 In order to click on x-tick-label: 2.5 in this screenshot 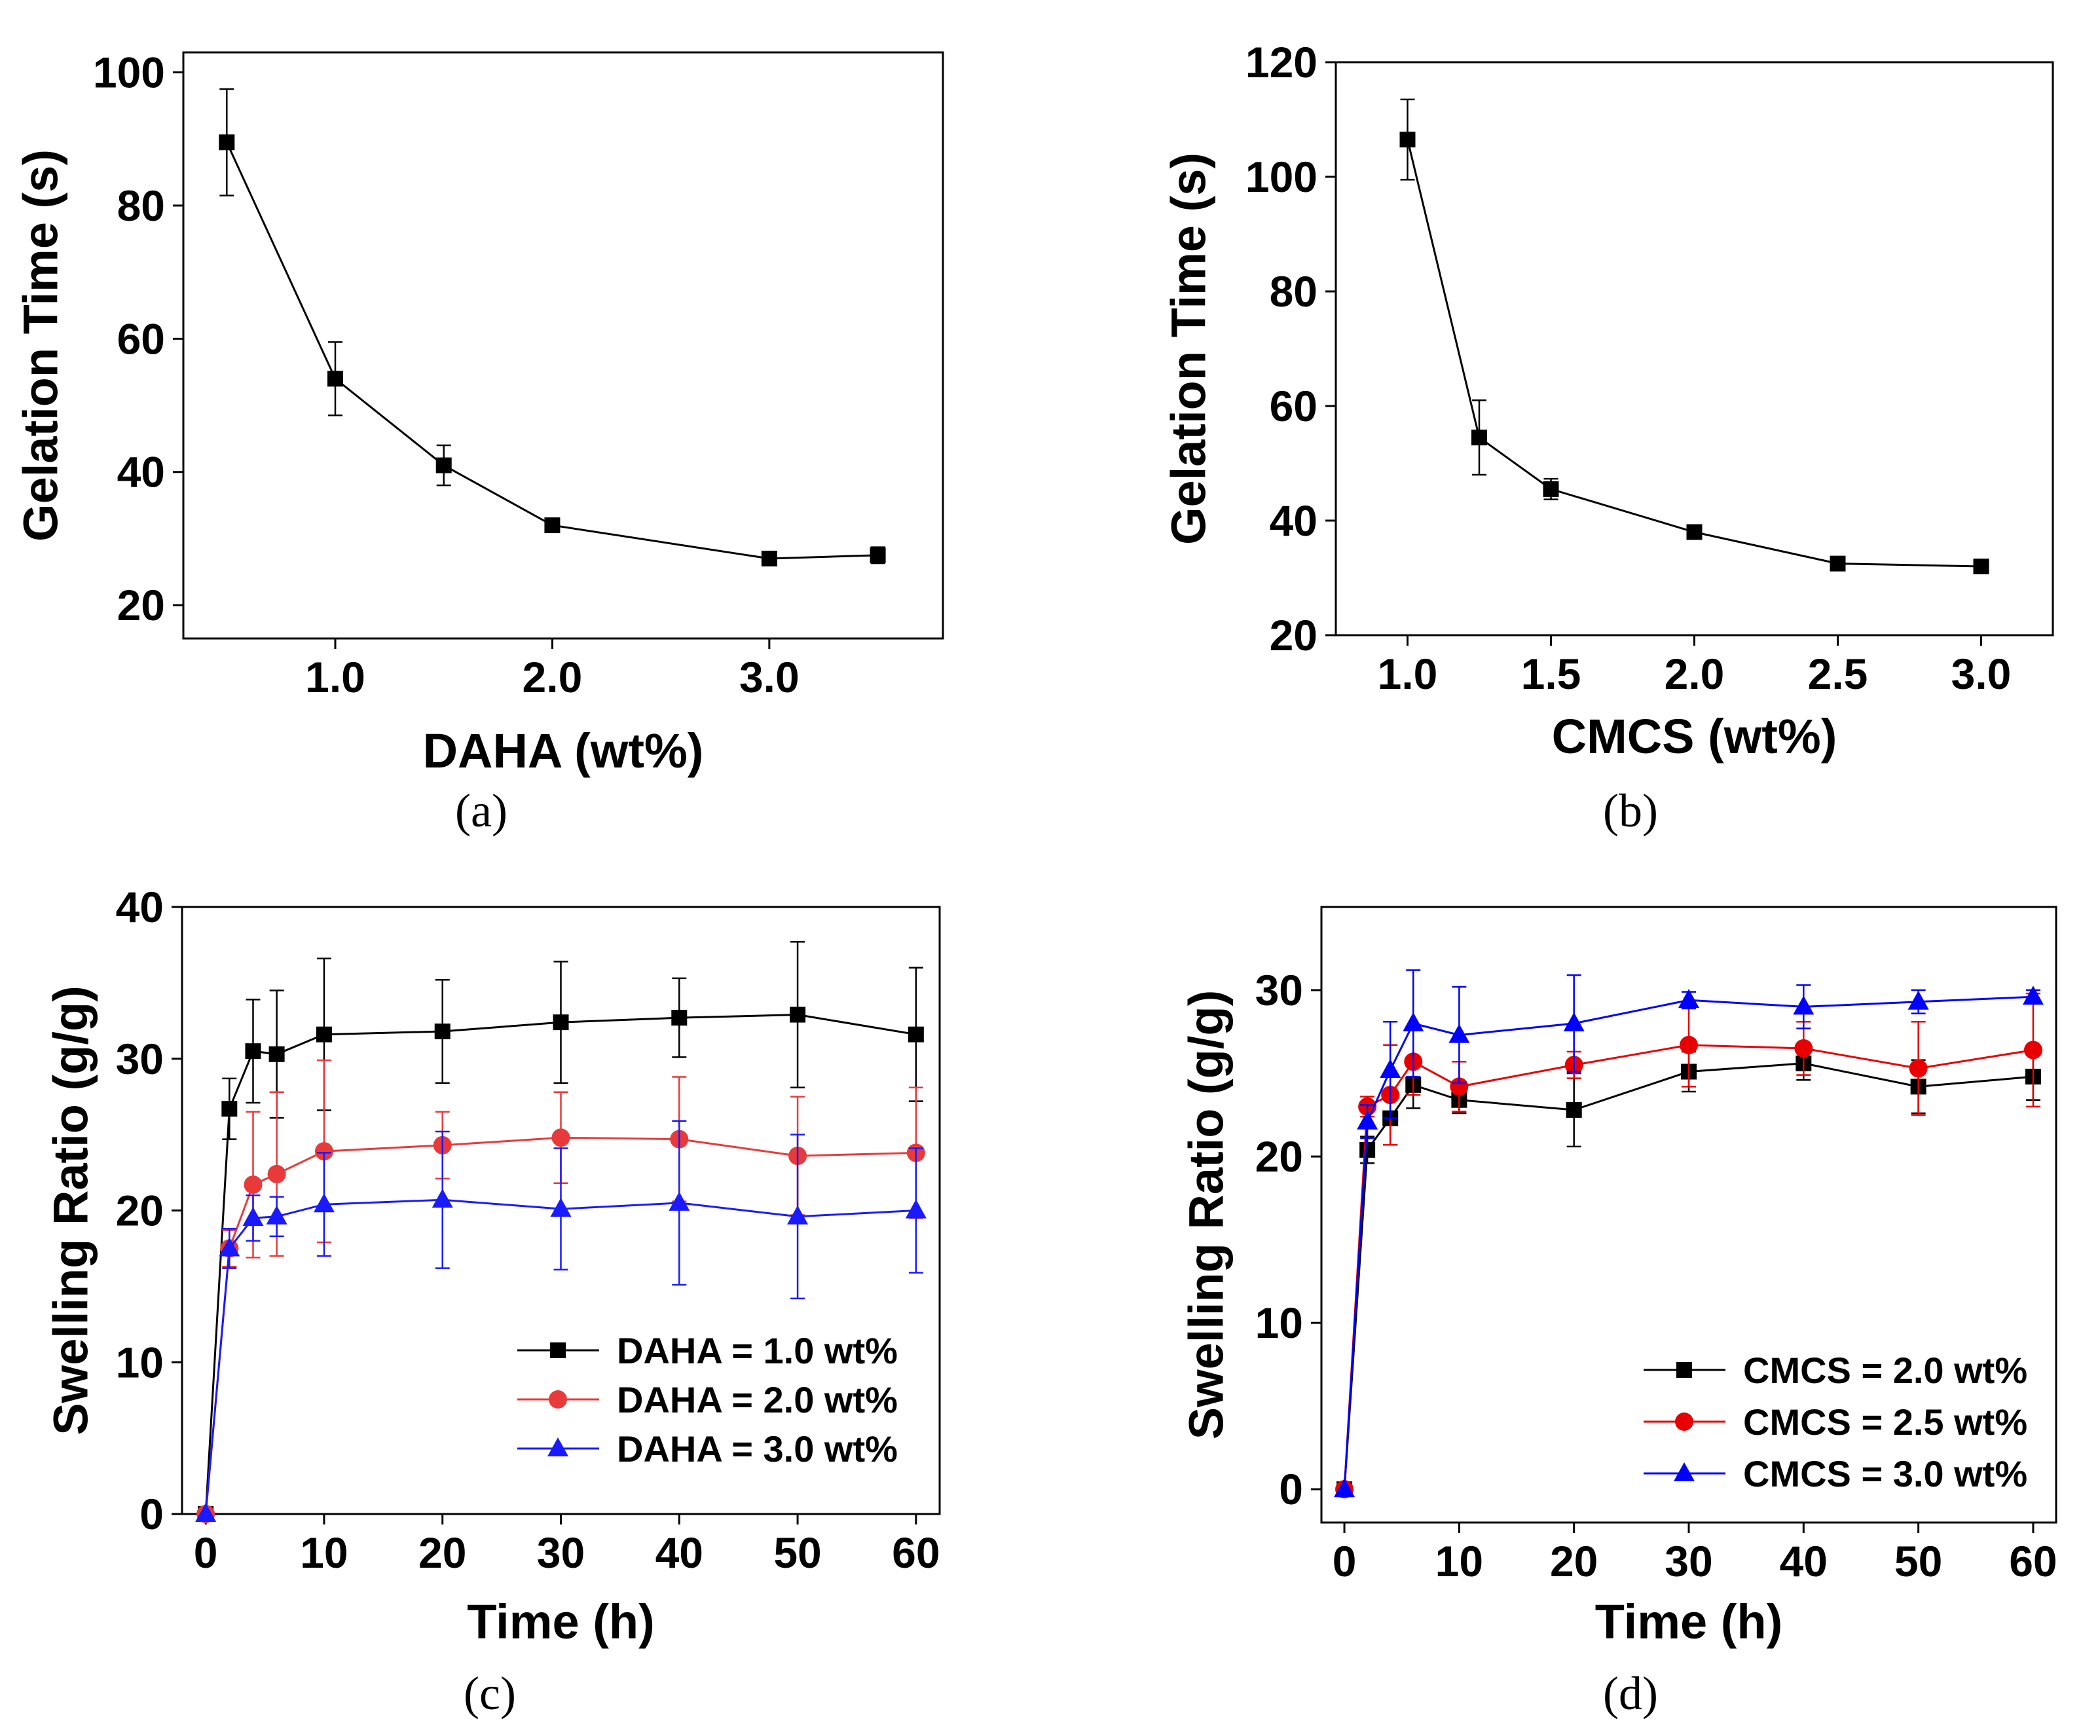, I will do `click(1838, 674)`.